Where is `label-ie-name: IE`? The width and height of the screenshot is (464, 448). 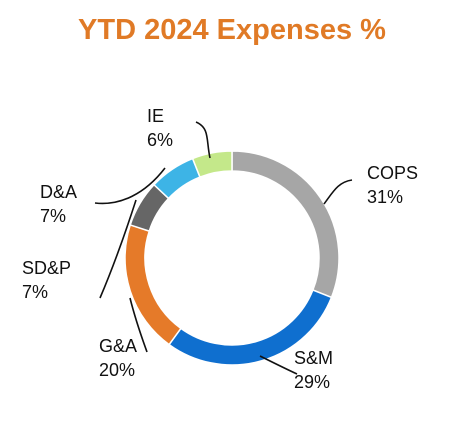
label-ie-name: IE is located at coordinates (156, 116).